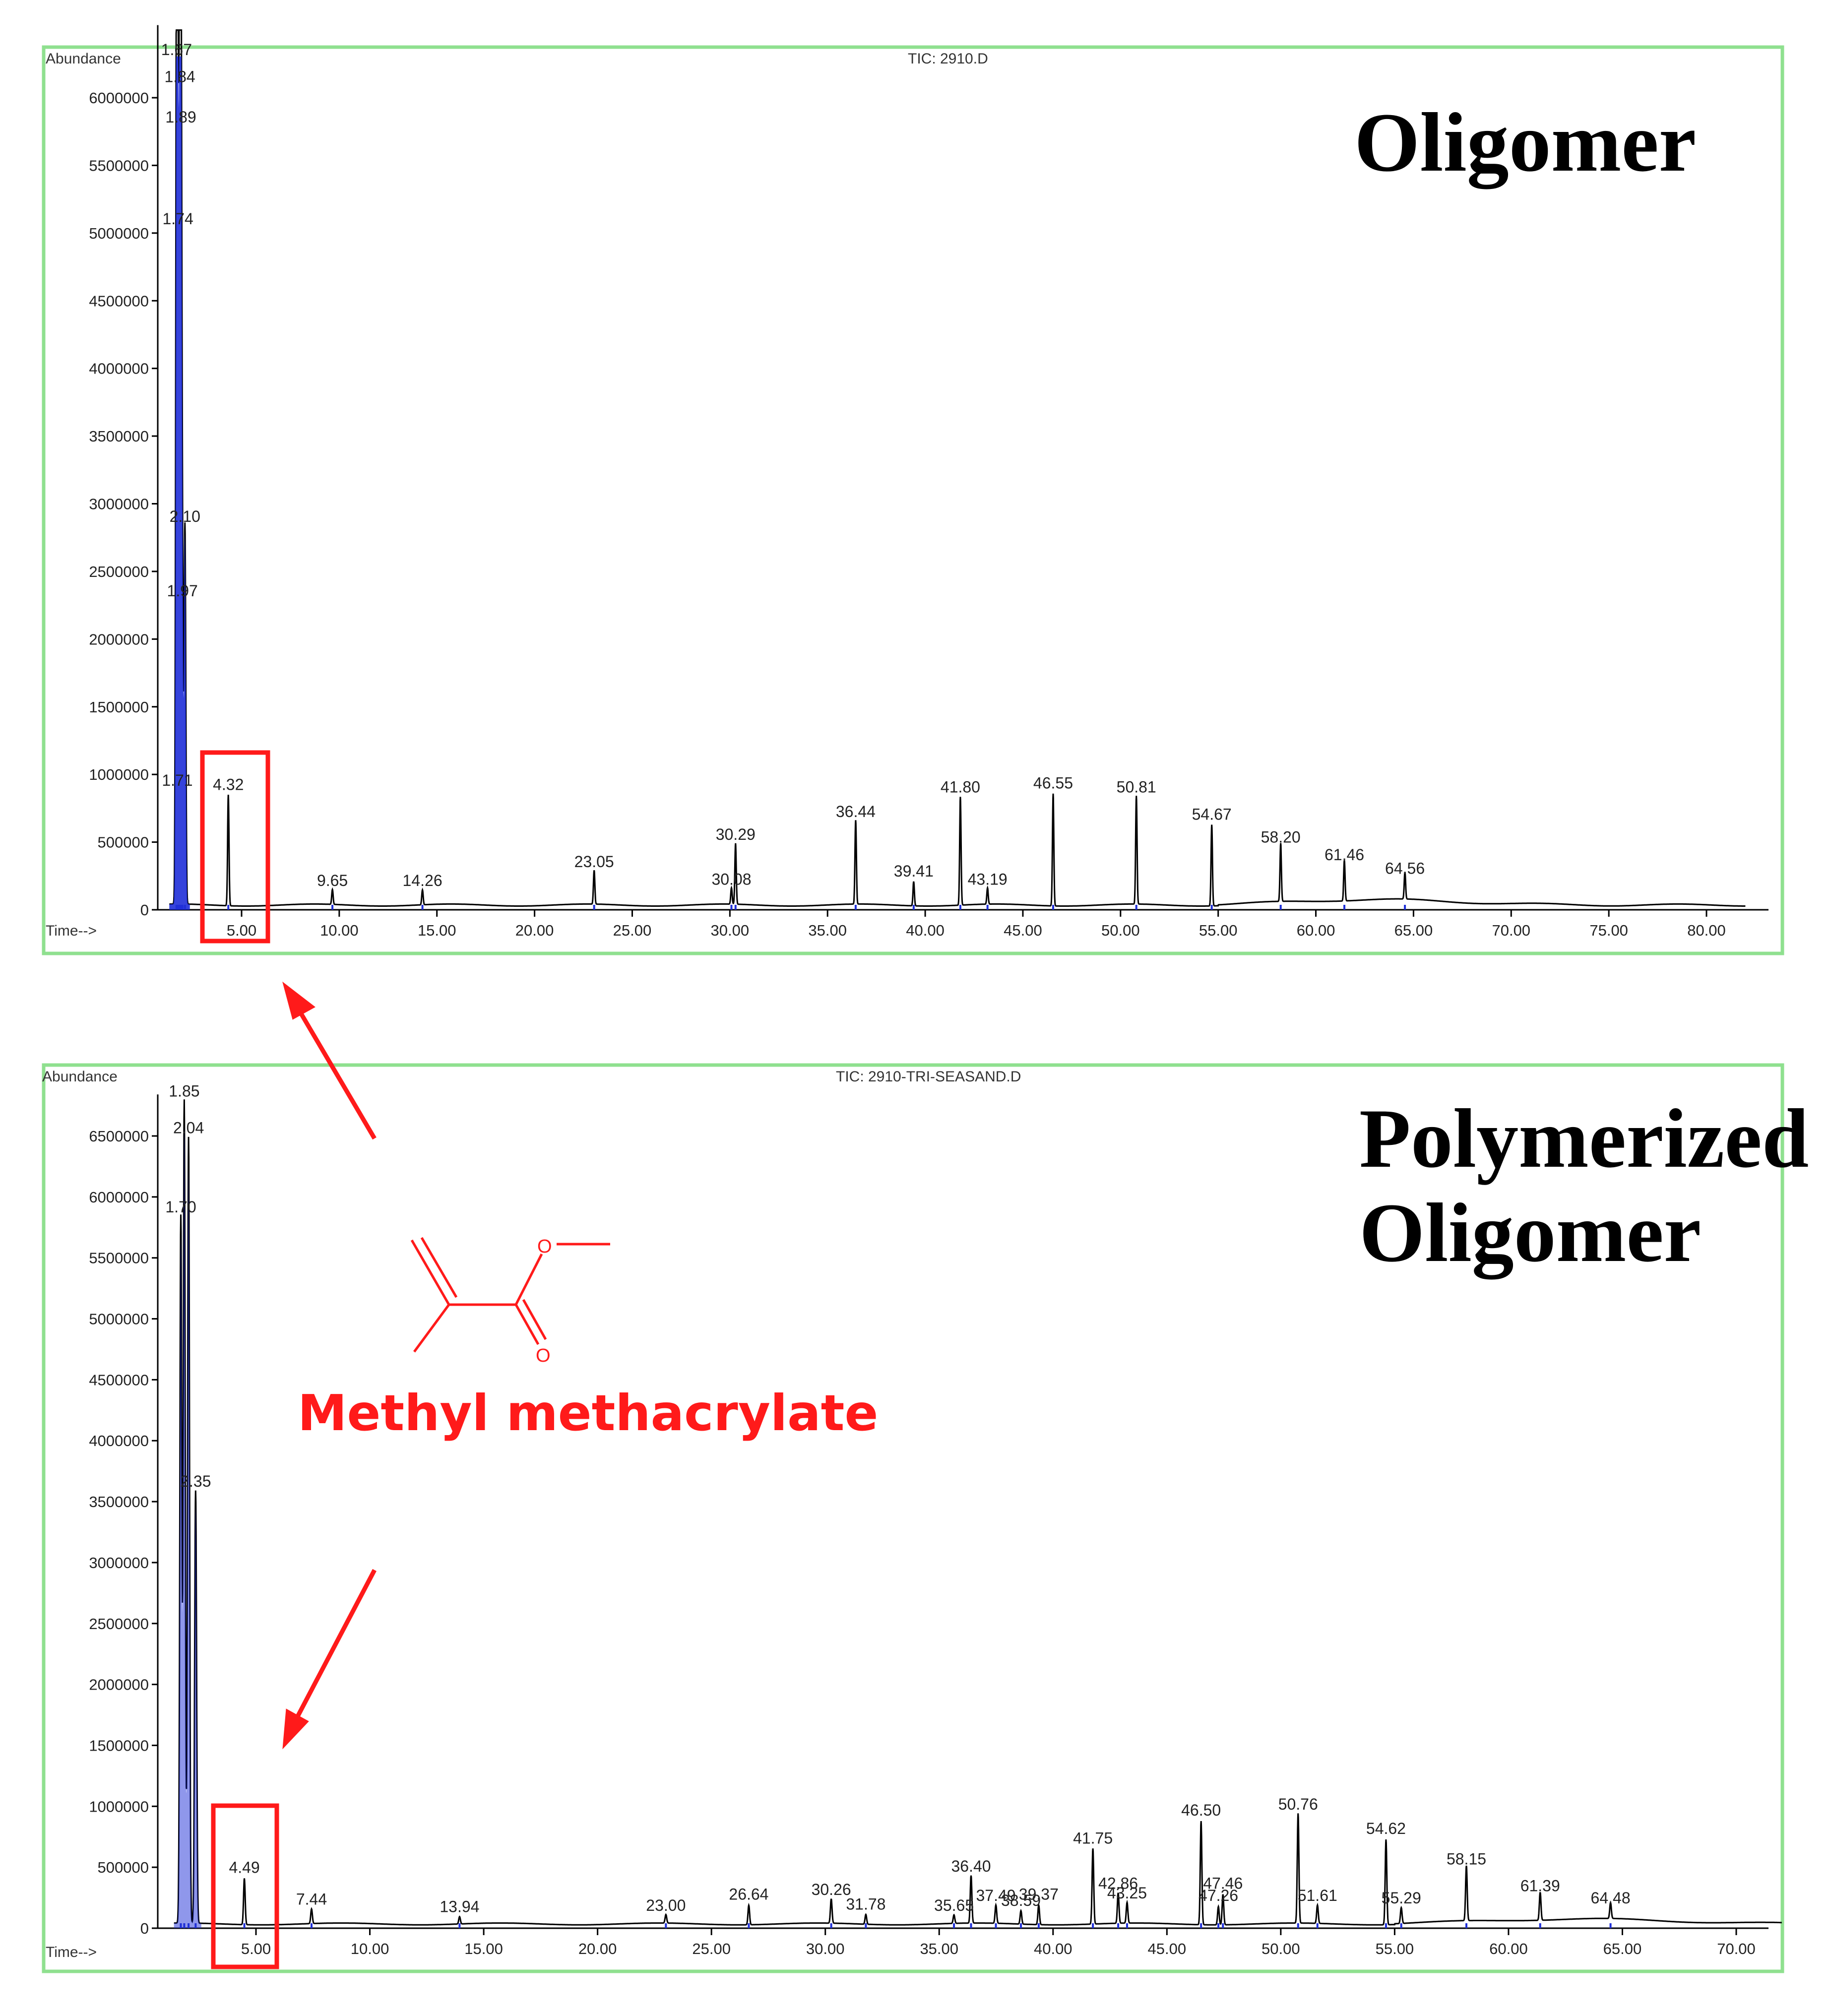 This screenshot has width=1831, height=2016. Describe the element at coordinates (543, 1355) in the screenshot. I see `carbonyl-oxygen: O` at that location.